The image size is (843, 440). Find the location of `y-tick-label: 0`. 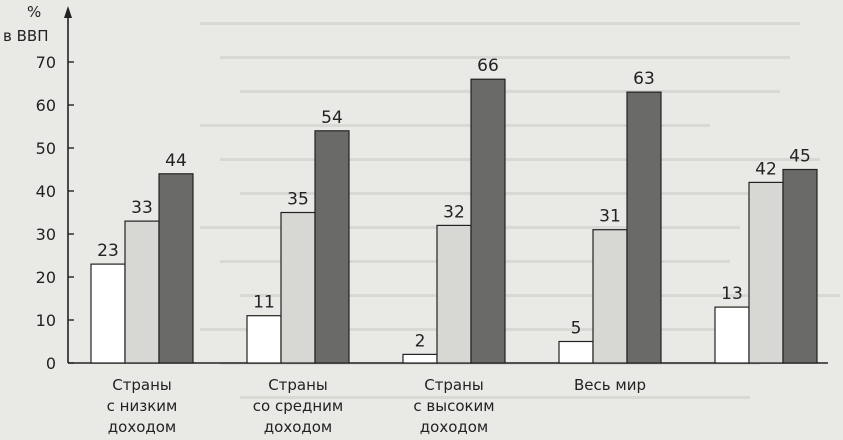

y-tick-label: 0 is located at coordinates (51, 363).